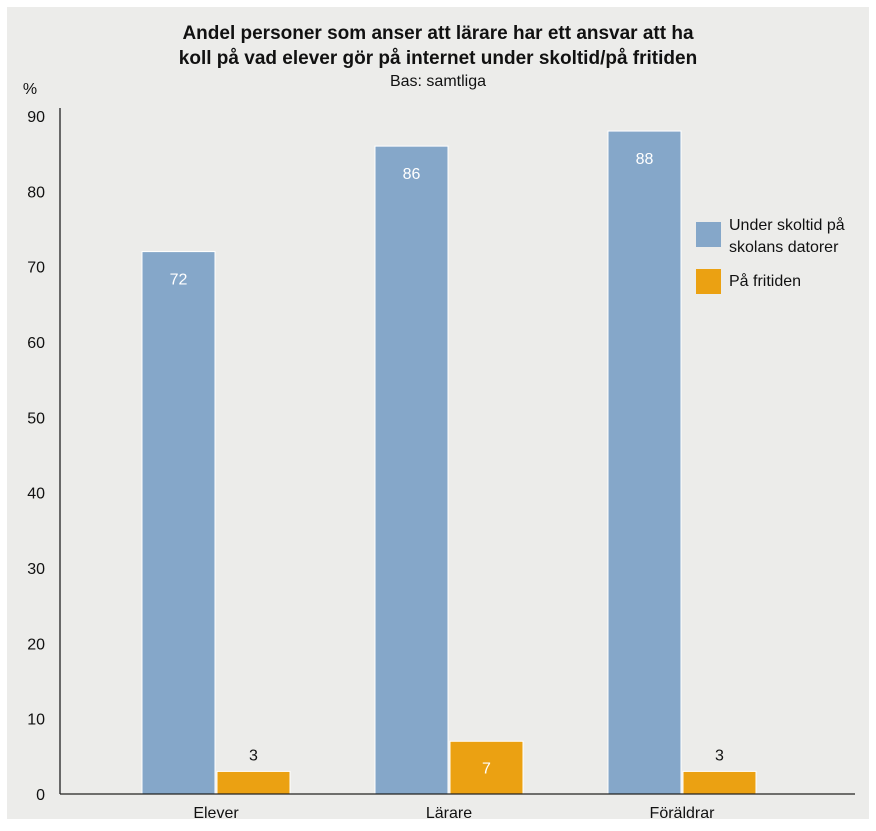 This screenshot has height=831, width=876. Describe the element at coordinates (36, 117) in the screenshot. I see `y-tick-label: 90` at that location.